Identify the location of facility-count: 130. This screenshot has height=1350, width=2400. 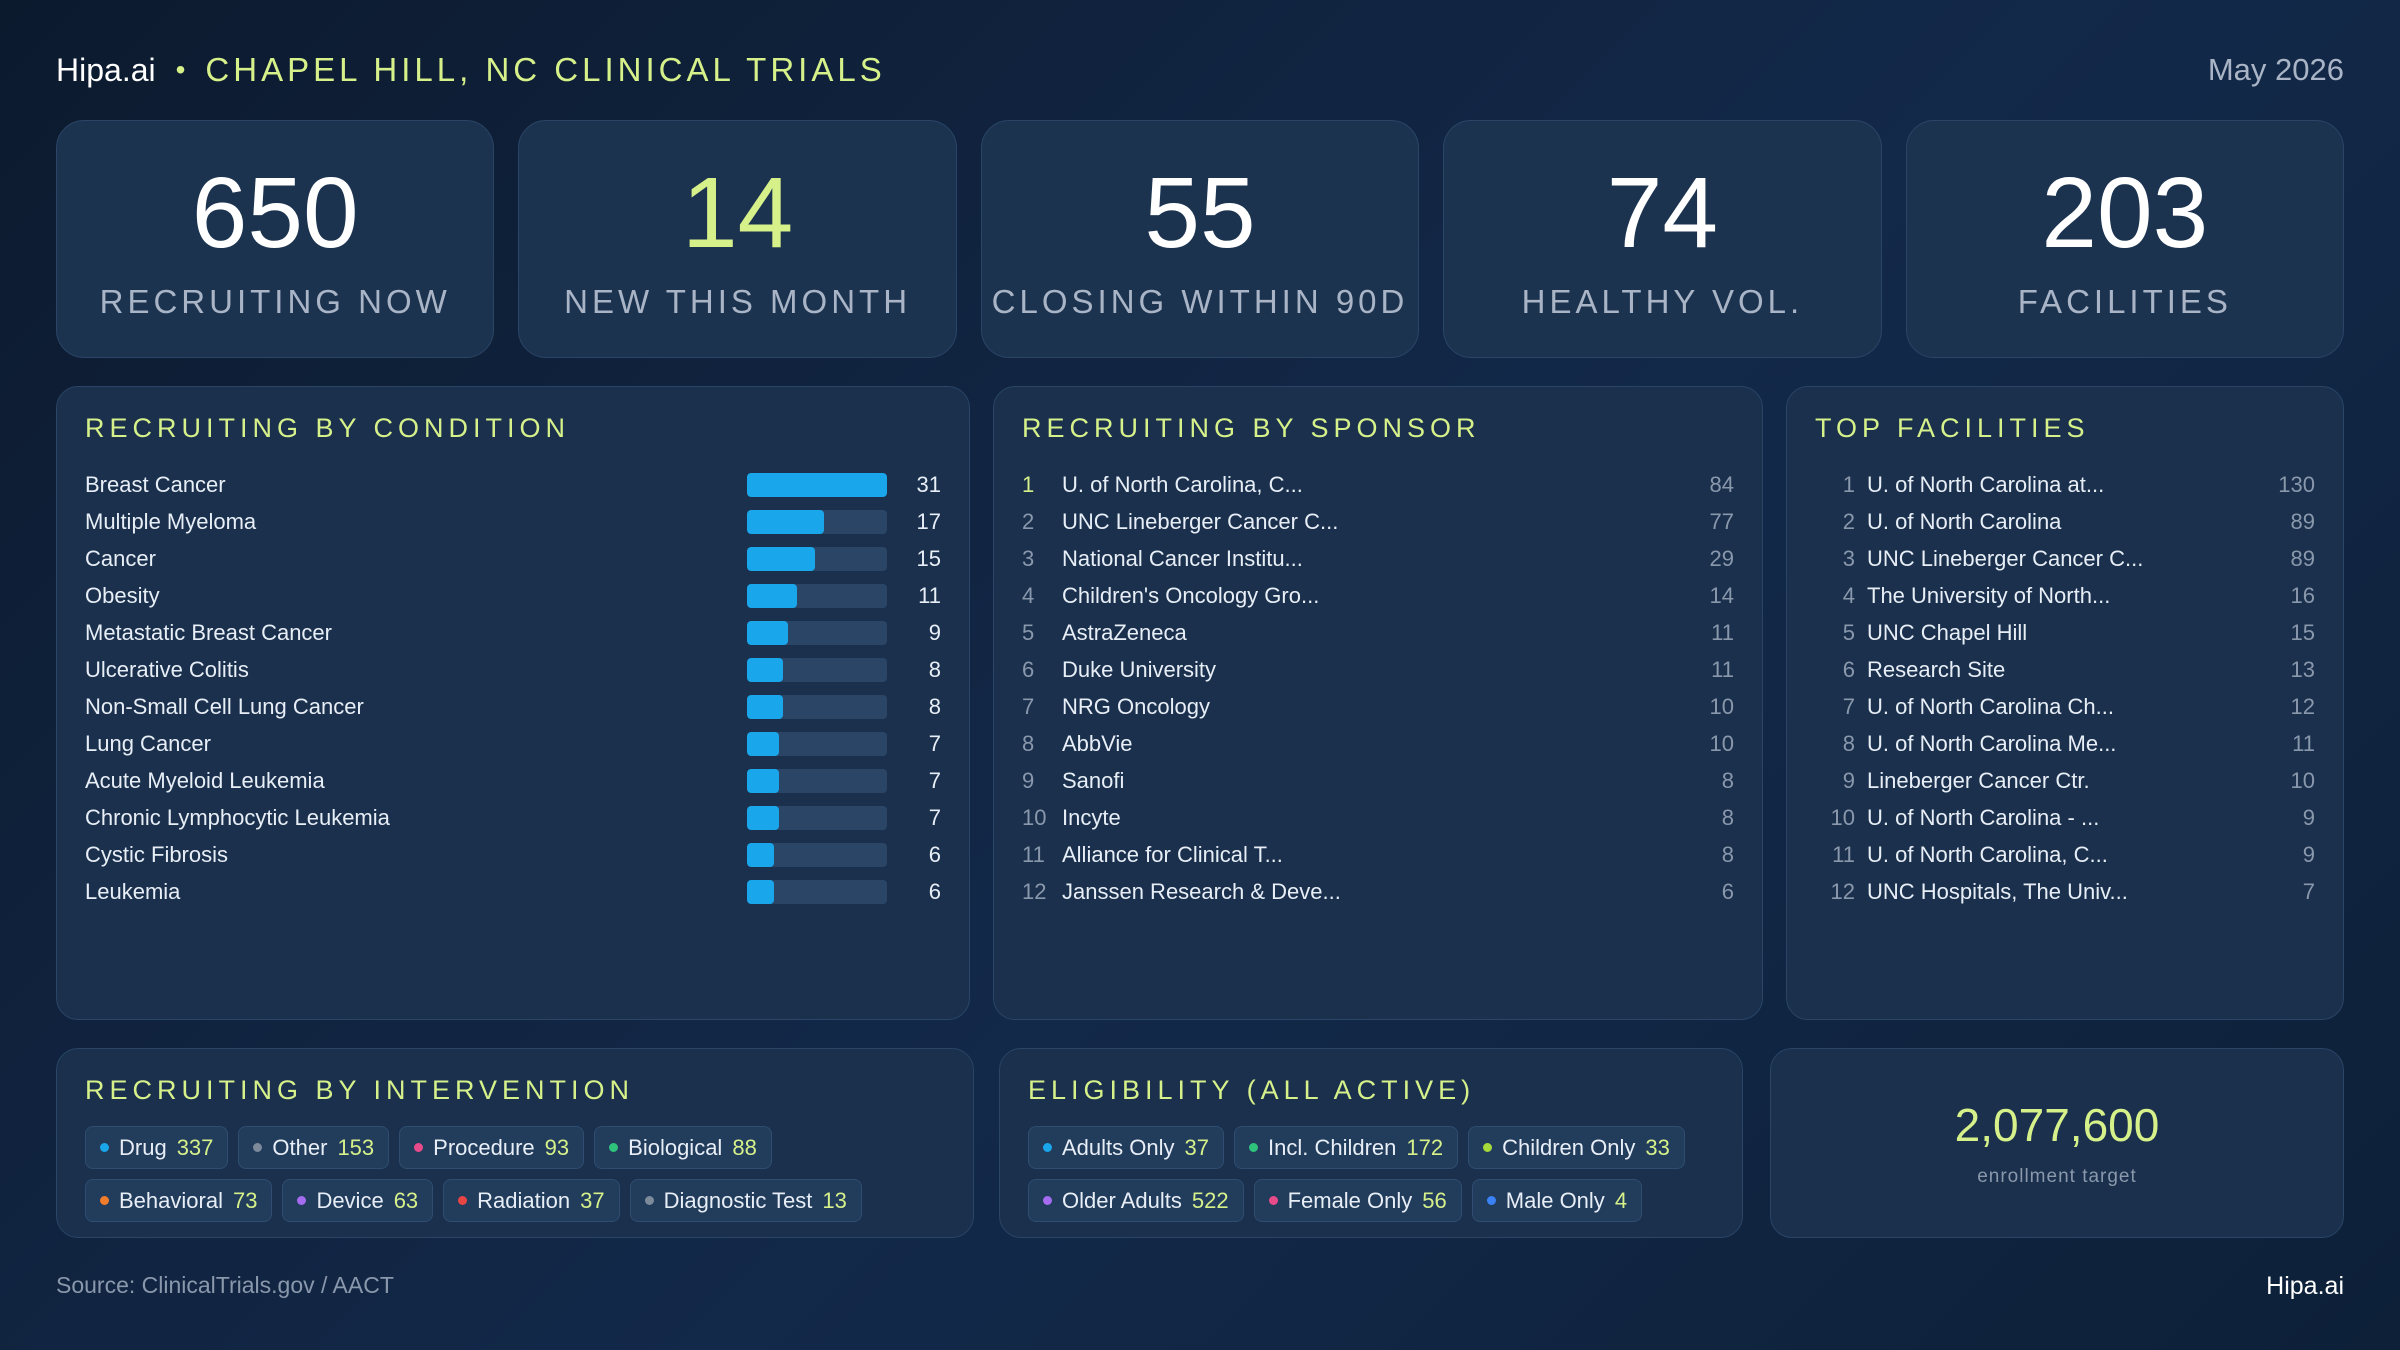
(2296, 484).